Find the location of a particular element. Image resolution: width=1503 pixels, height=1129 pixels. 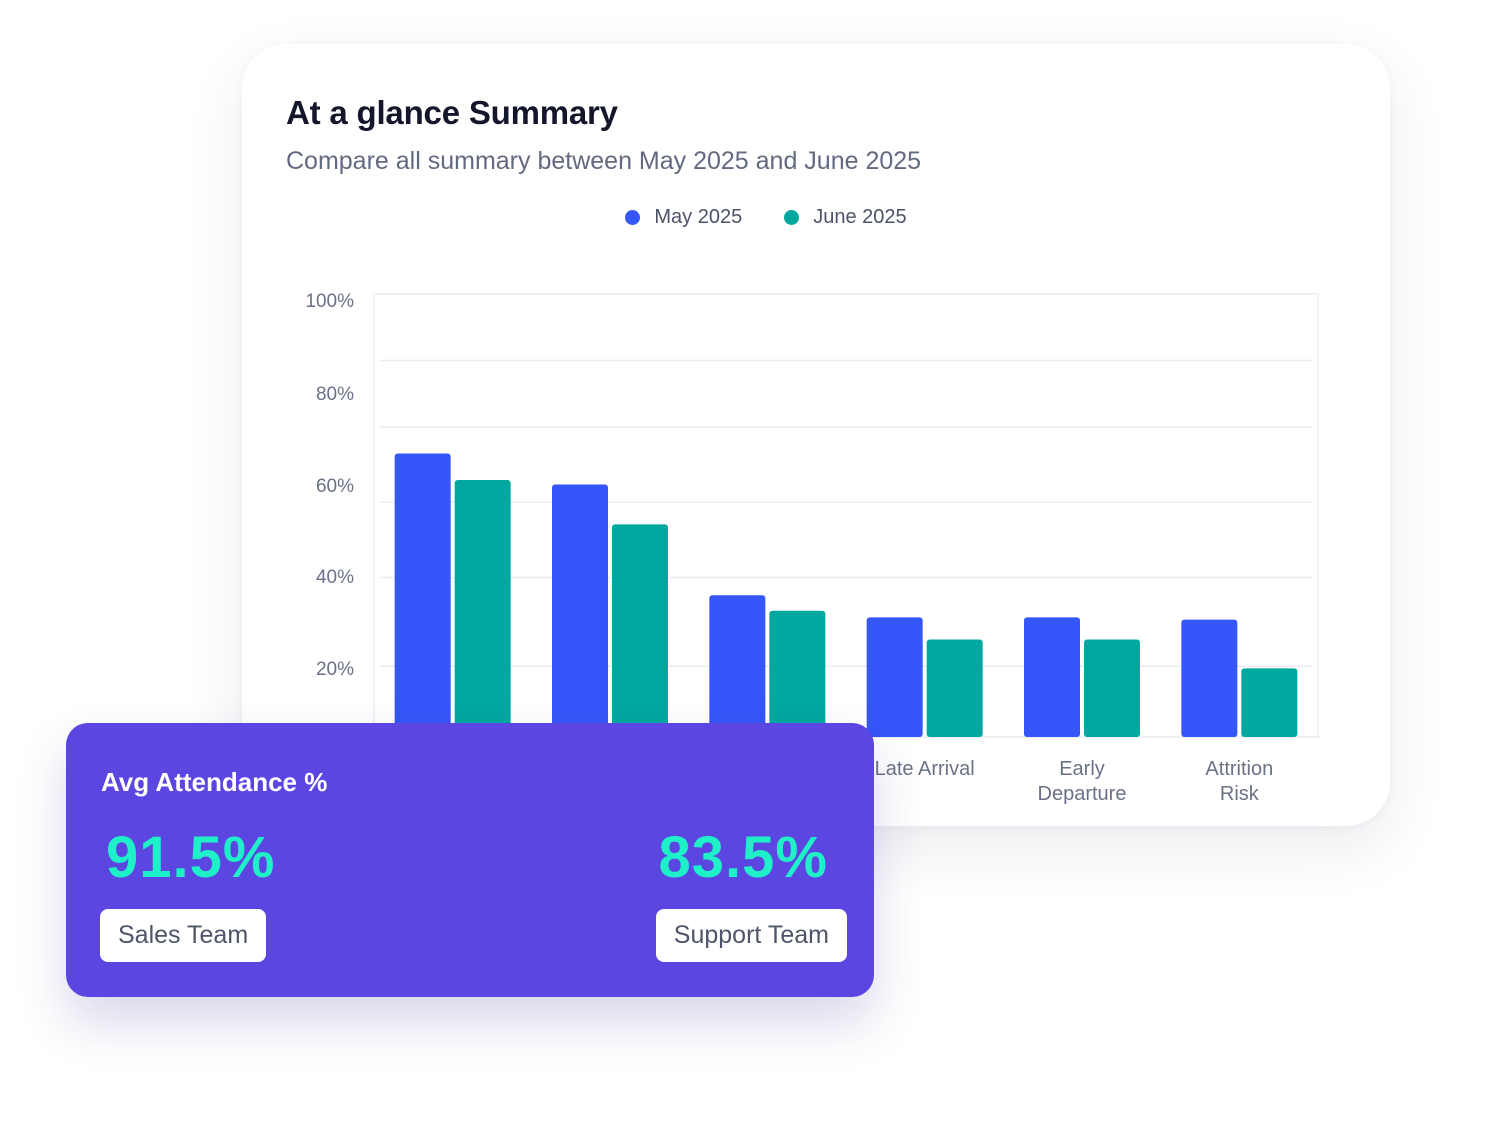

y-tick-label: 80% is located at coordinates (335, 394).